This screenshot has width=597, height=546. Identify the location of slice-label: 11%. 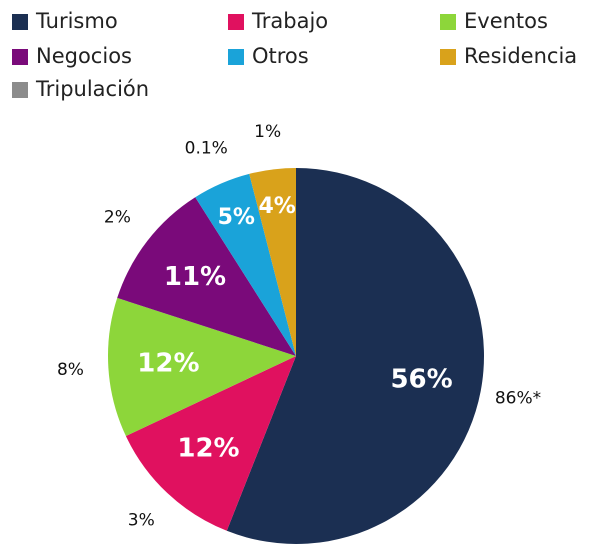
(195, 277).